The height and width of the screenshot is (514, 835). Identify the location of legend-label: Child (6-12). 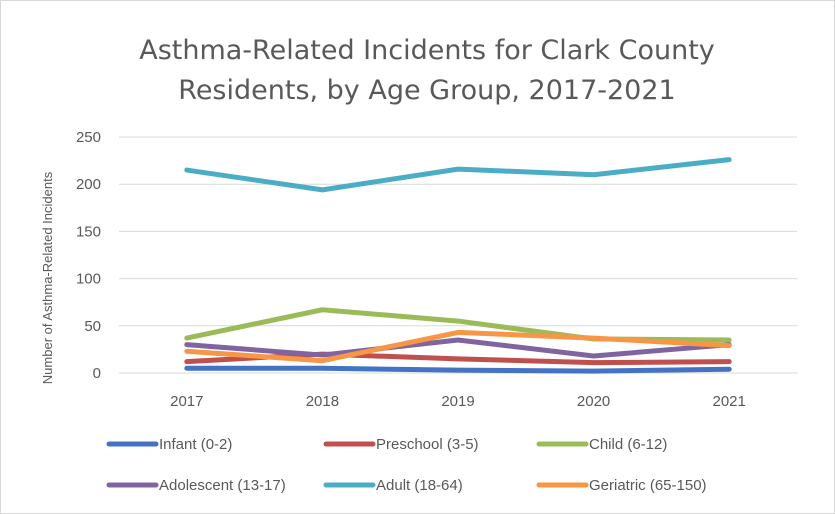
(628, 444).